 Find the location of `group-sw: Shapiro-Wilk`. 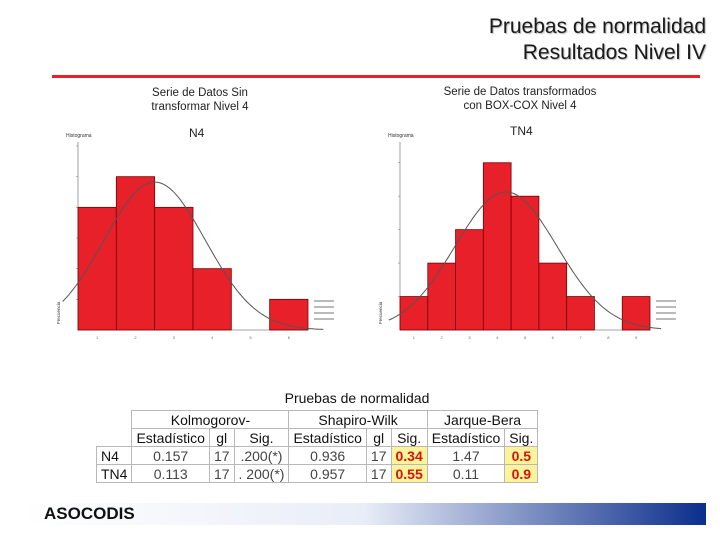

group-sw: Shapiro-Wilk is located at coordinates (358, 419).